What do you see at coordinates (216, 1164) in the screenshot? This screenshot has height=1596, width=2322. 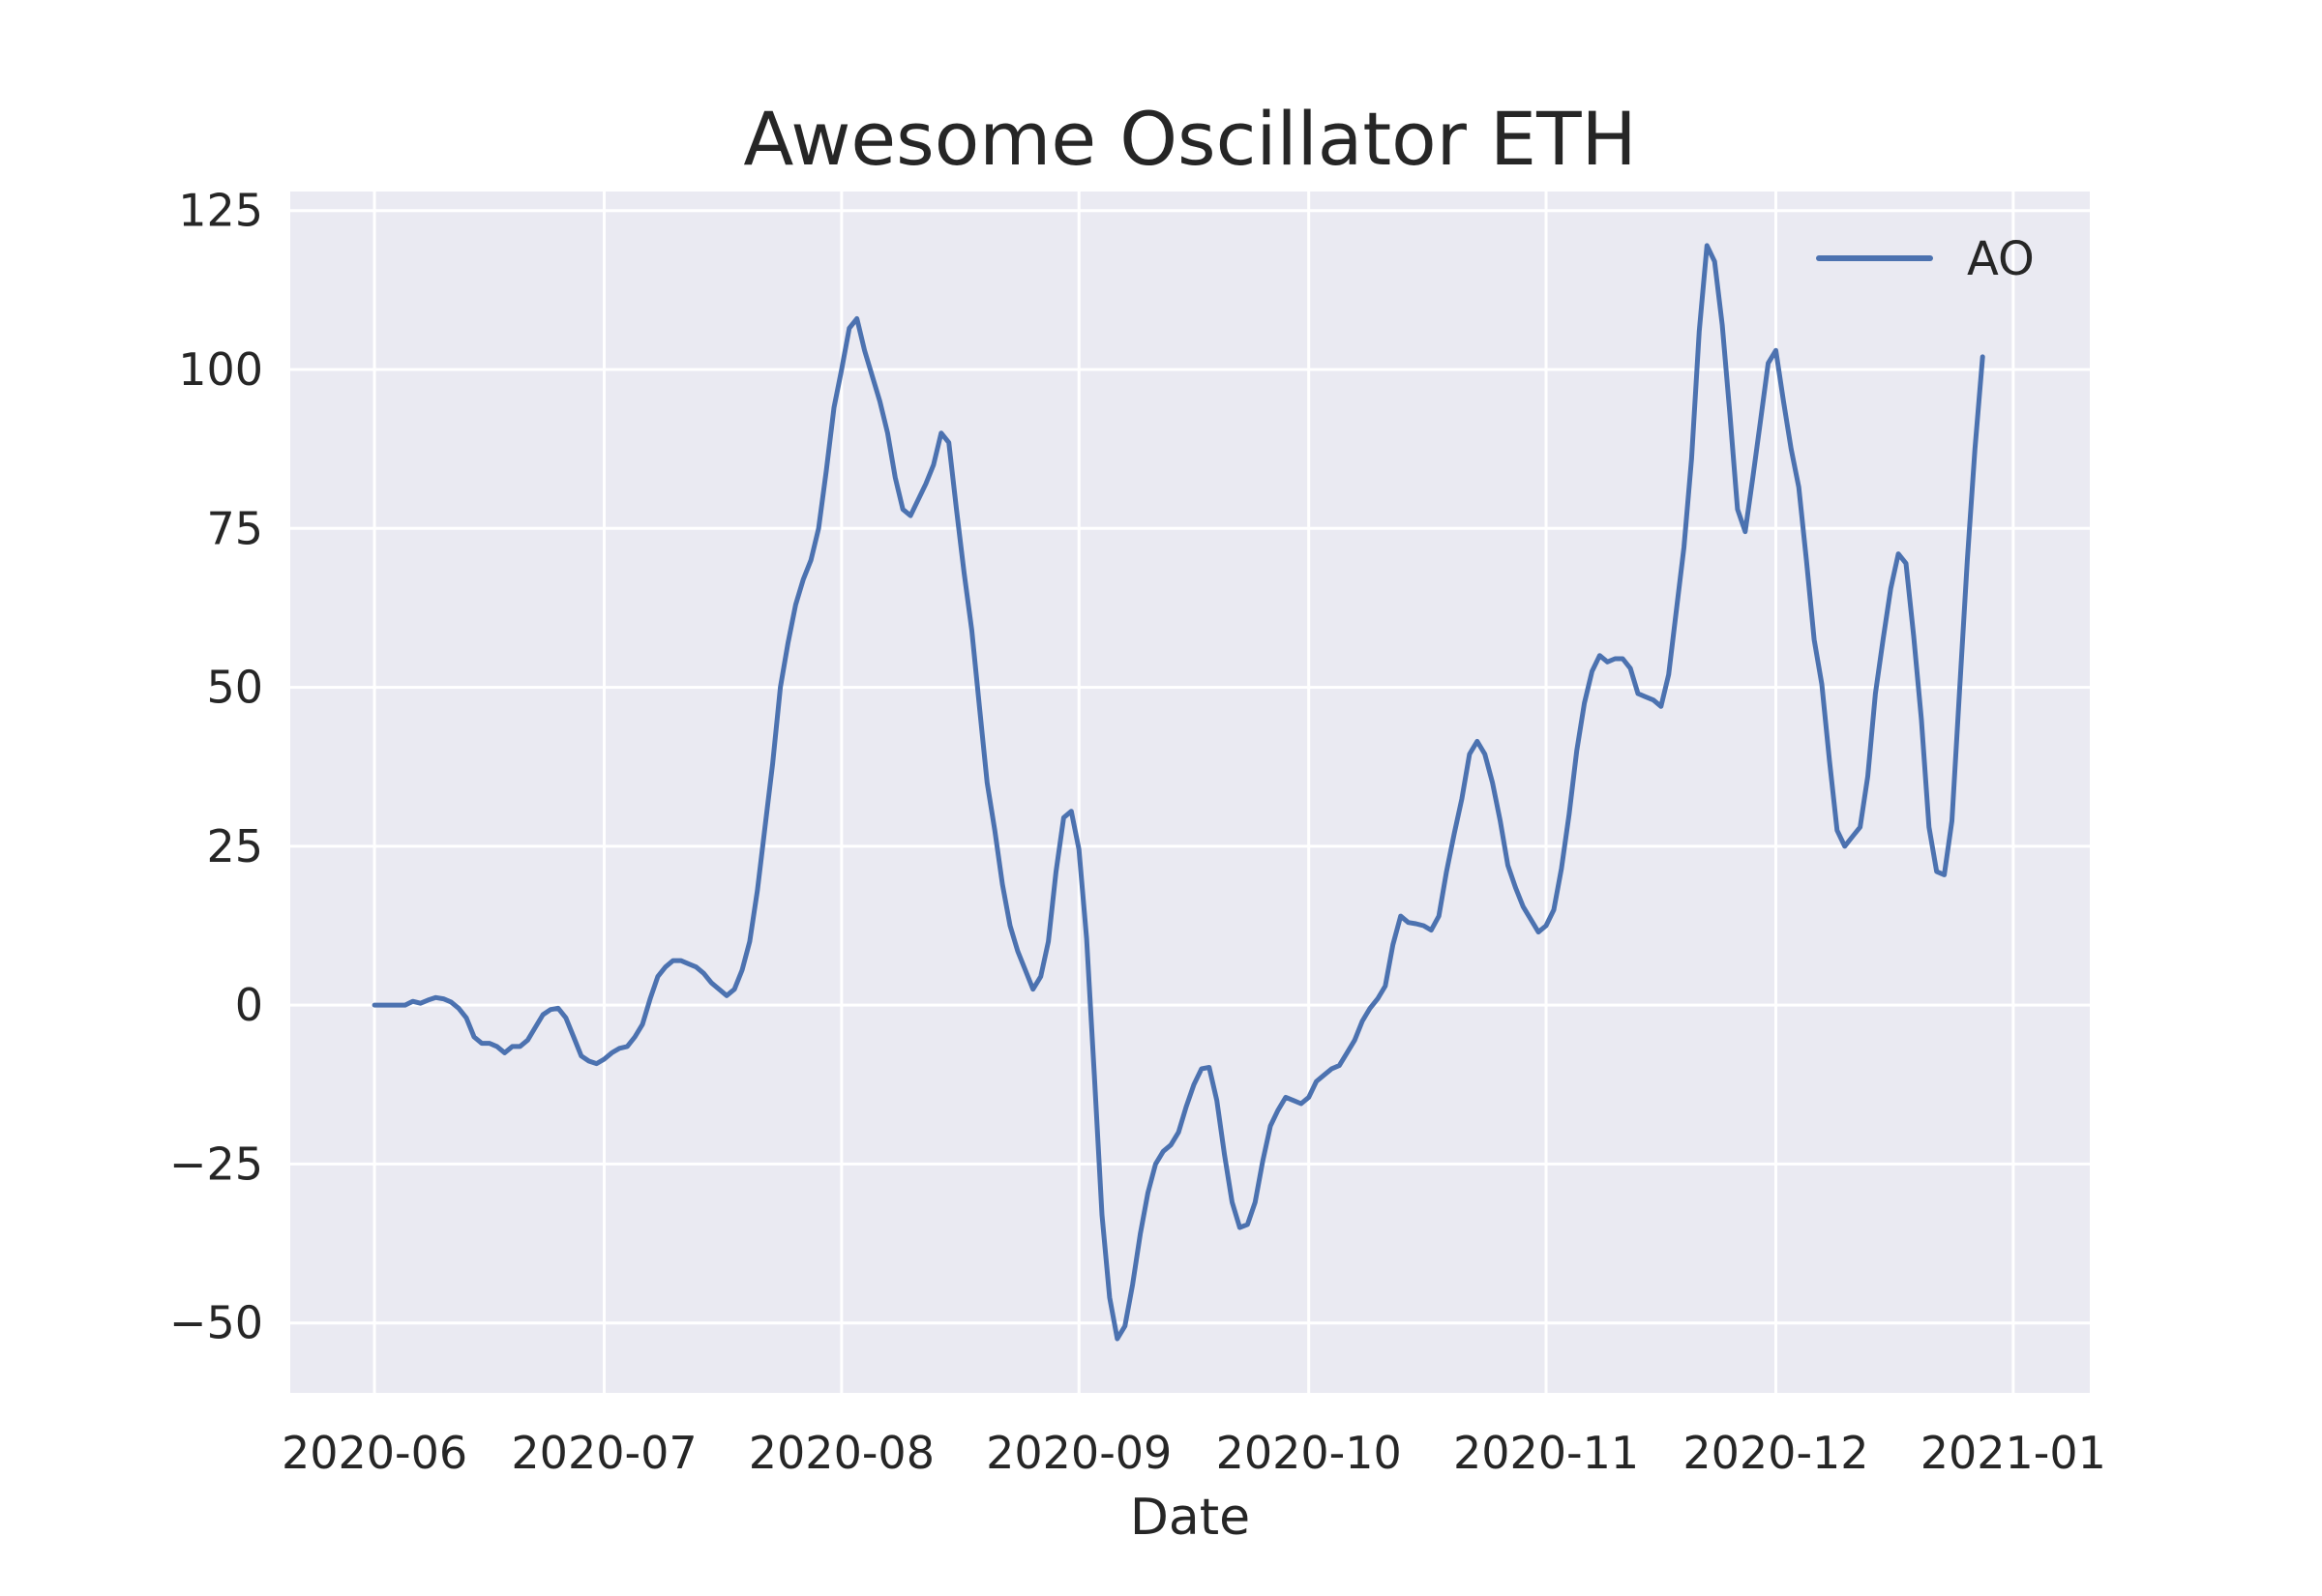 I see `y-tick-label: −25` at bounding box center [216, 1164].